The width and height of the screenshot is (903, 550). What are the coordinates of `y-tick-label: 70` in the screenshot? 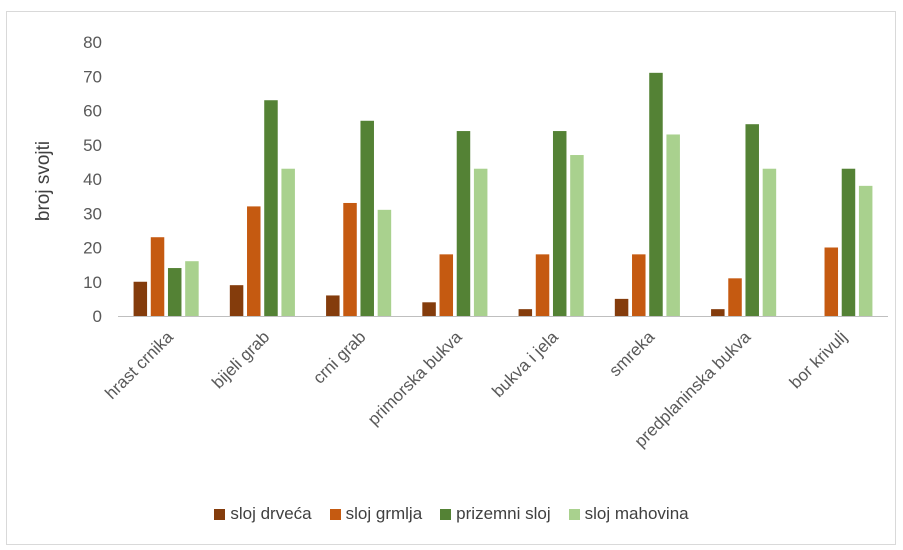 It's located at (92, 76).